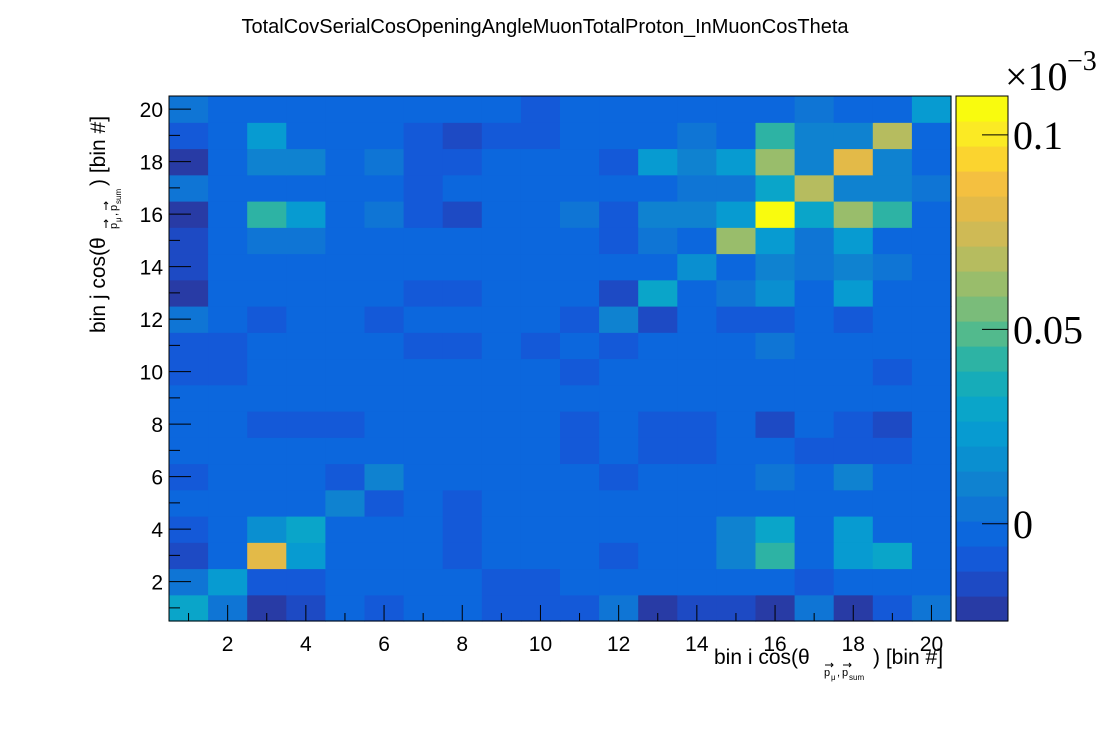 The height and width of the screenshot is (740, 1120). I want to click on x-axis-label-comma: ,, so click(838, 673).